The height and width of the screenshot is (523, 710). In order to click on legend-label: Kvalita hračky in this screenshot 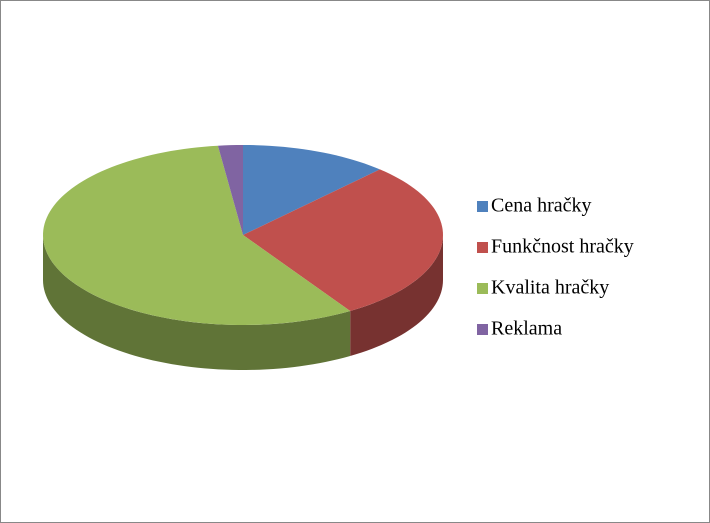, I will do `click(550, 288)`.